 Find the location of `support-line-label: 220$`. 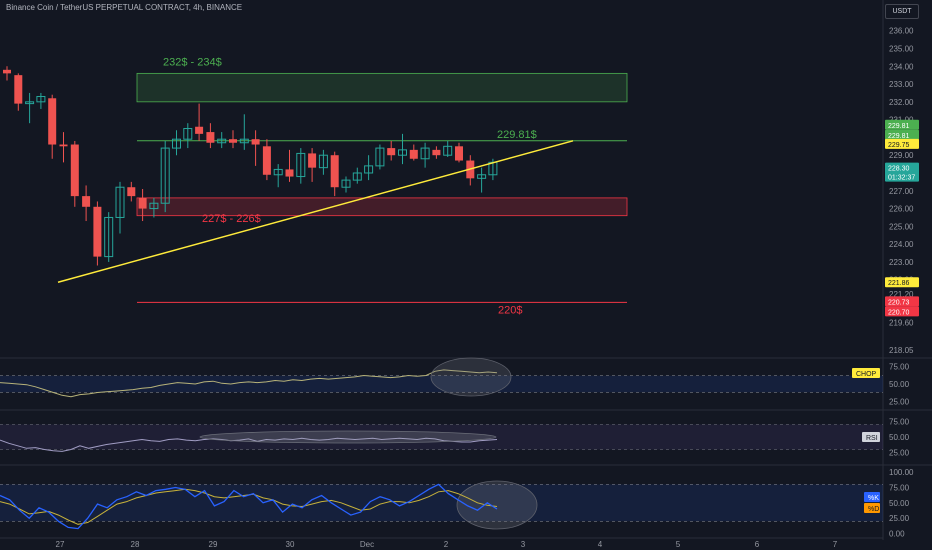

support-line-label: 220$ is located at coordinates (510, 310).